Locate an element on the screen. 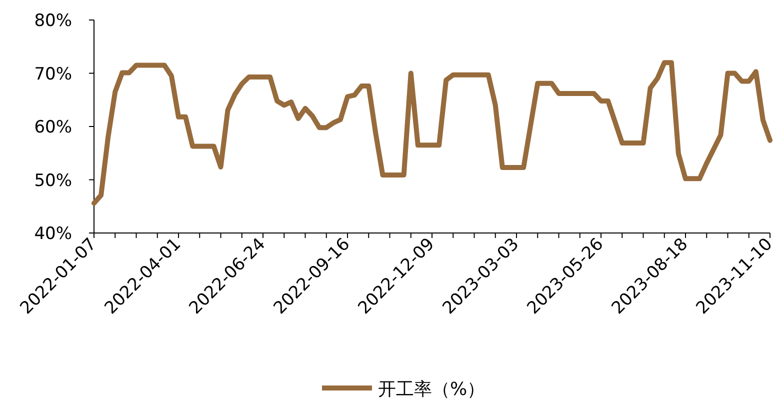  y-tick-label: 40% is located at coordinates (53, 234).